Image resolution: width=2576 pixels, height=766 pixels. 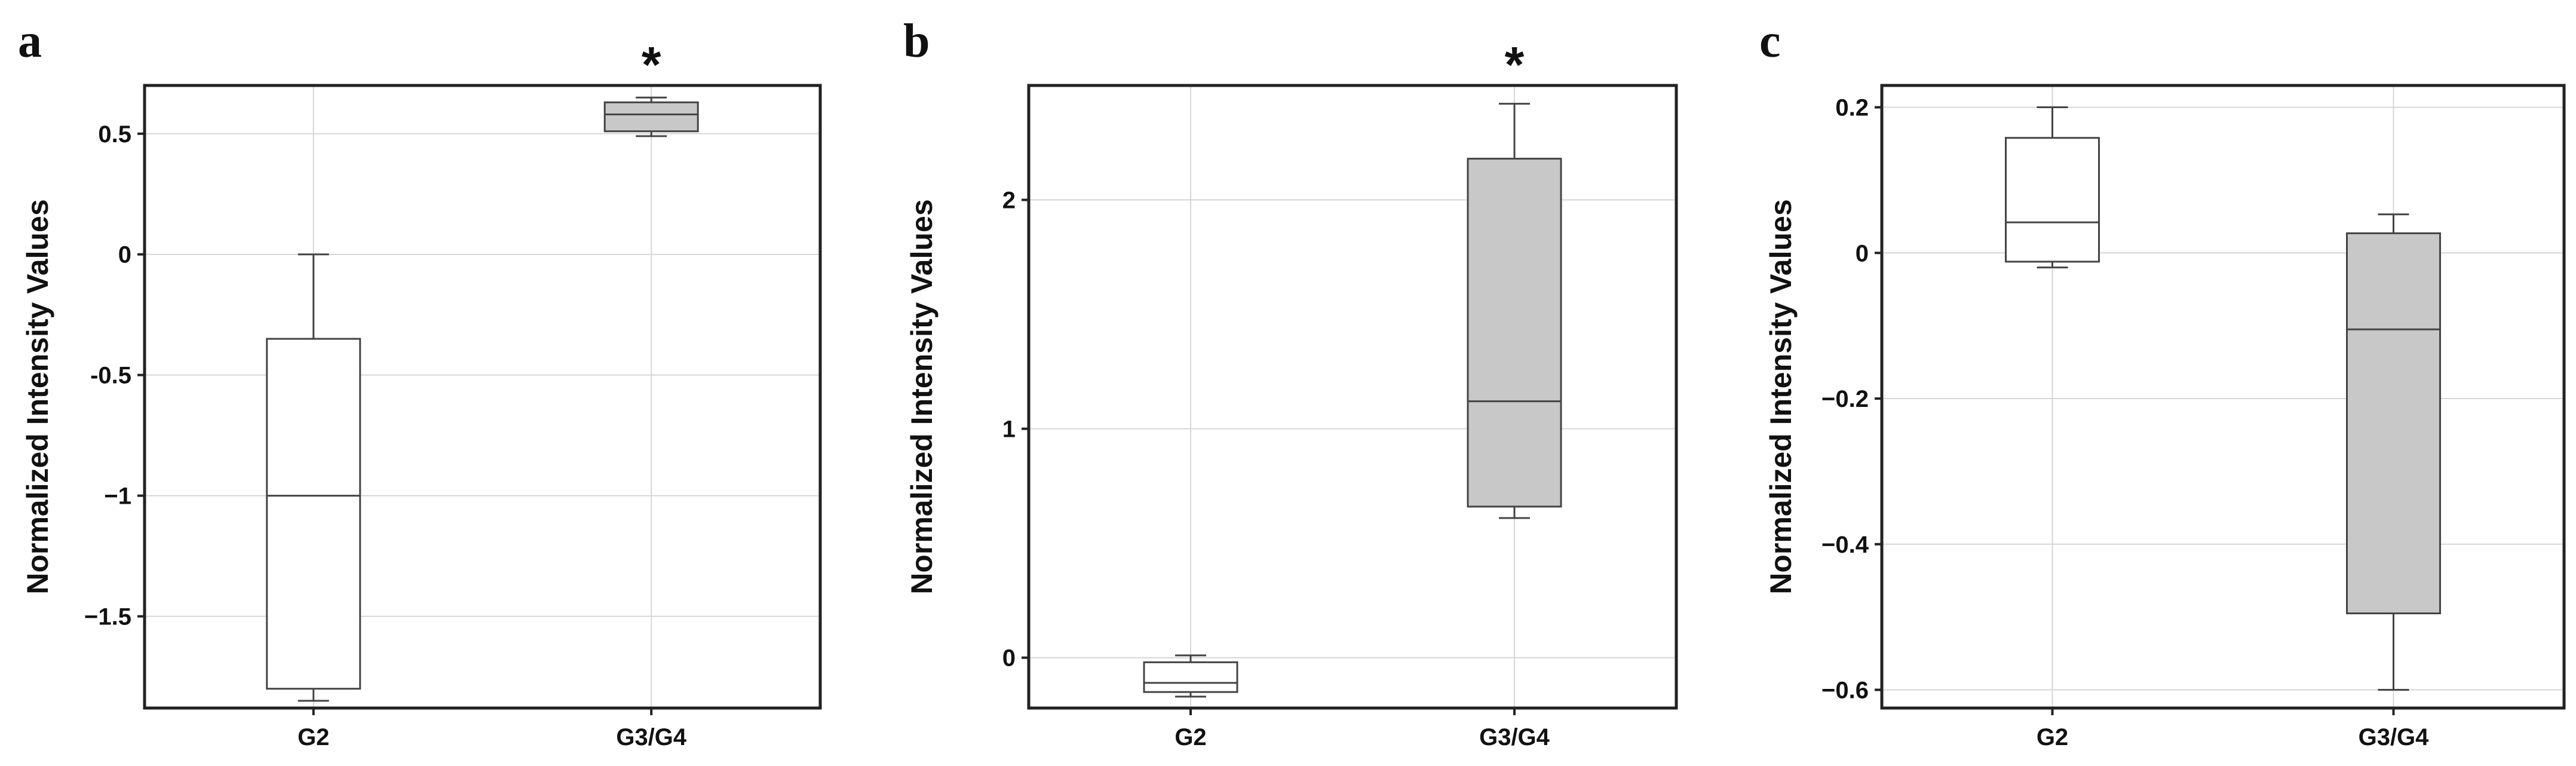 What do you see at coordinates (30, 42) in the screenshot?
I see `panel-letter: a` at bounding box center [30, 42].